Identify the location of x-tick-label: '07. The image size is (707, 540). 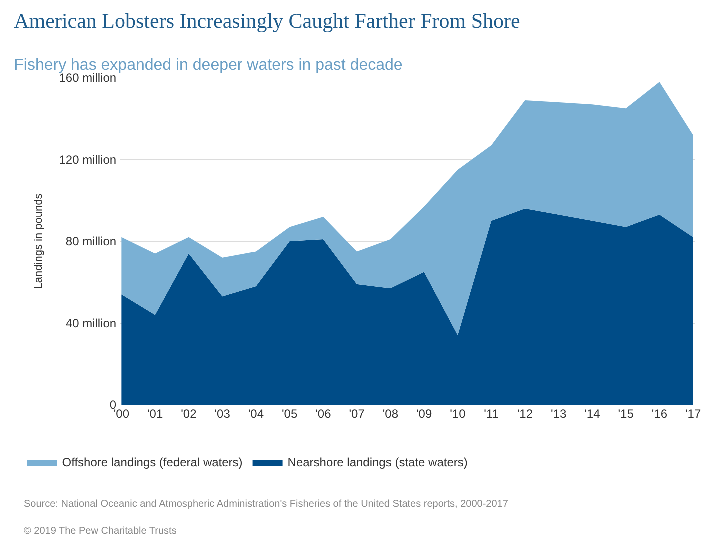
(357, 414).